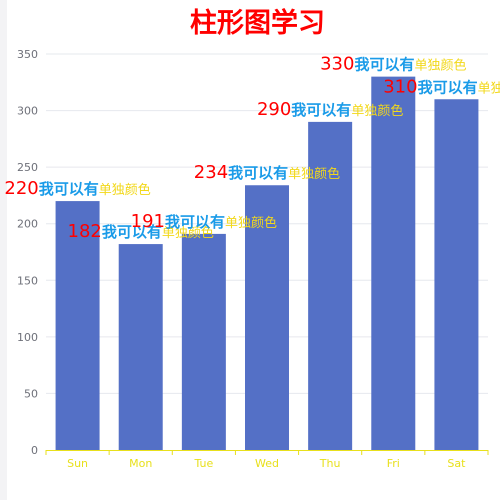 The width and height of the screenshot is (500, 500). Describe the element at coordinates (27, 111) in the screenshot. I see `y-tick-label: 300` at that location.